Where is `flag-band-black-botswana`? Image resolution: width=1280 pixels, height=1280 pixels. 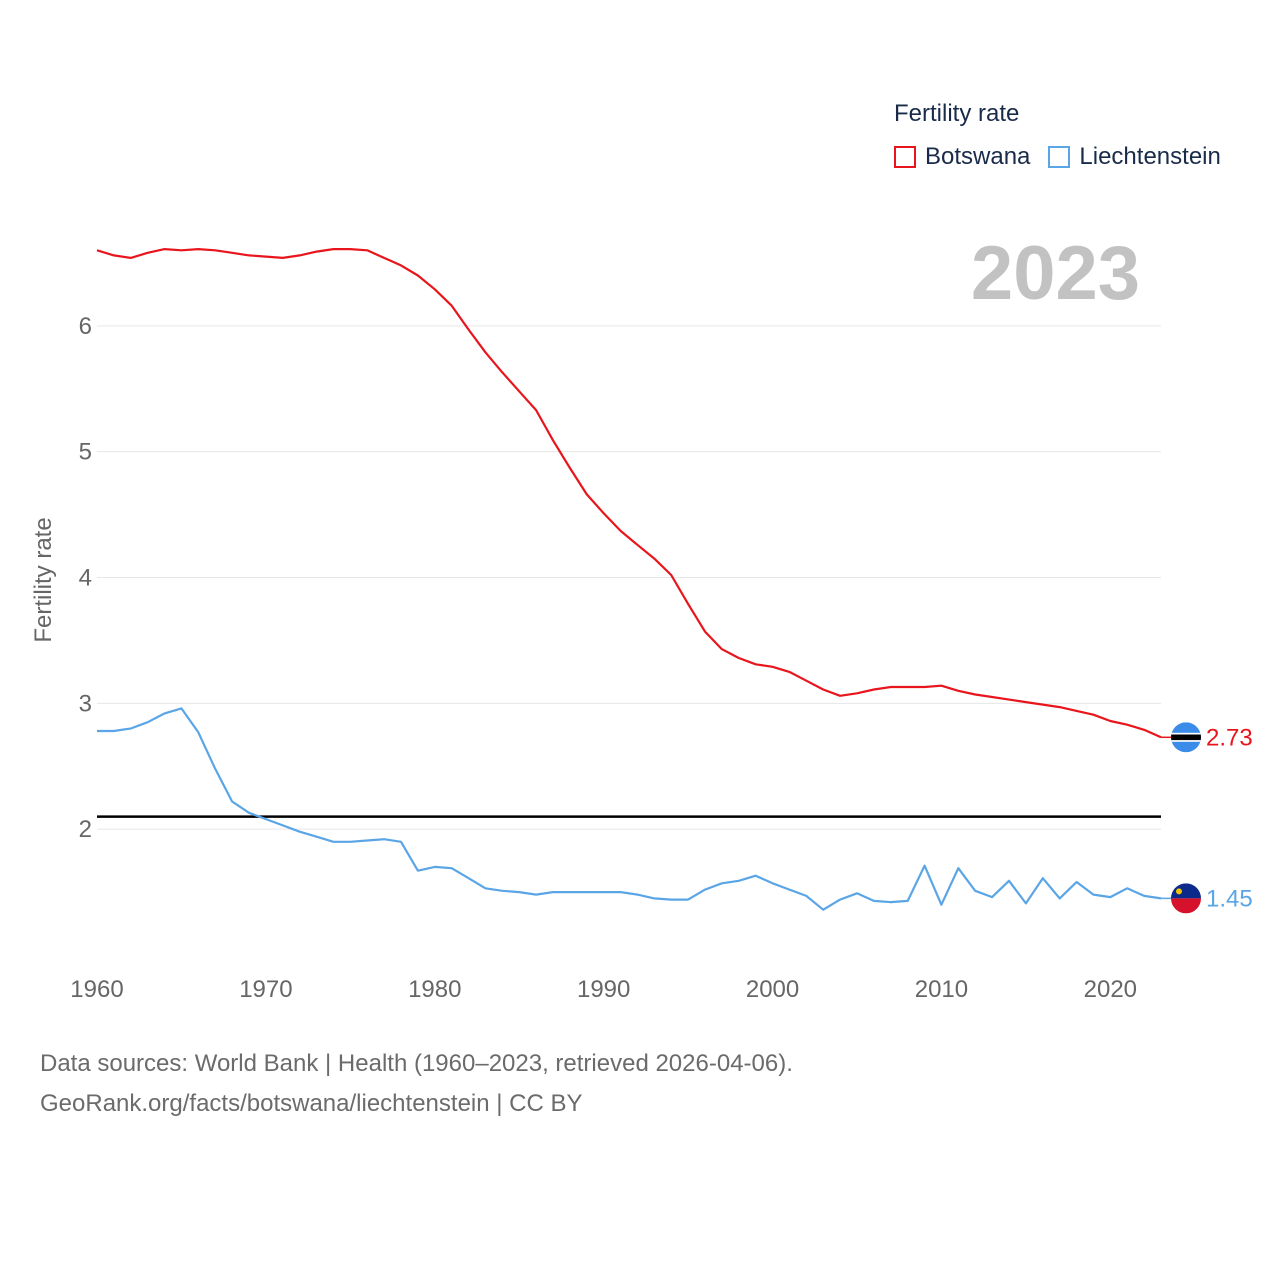 flag-band-black-botswana is located at coordinates (1186, 737).